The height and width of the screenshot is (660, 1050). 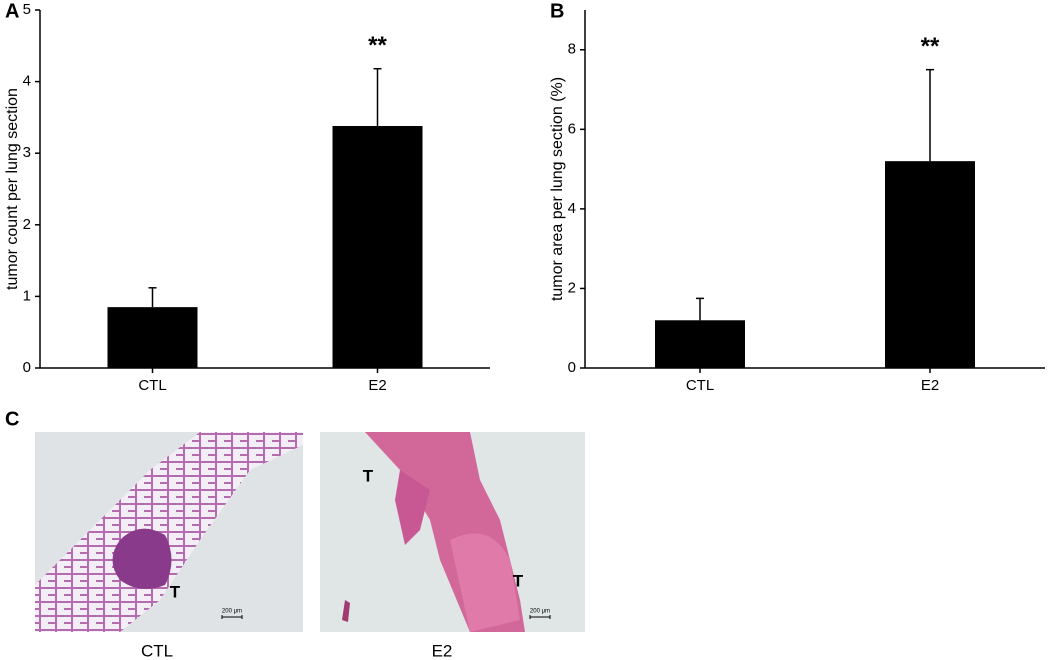 I want to click on panel-label: B, so click(x=557, y=11).